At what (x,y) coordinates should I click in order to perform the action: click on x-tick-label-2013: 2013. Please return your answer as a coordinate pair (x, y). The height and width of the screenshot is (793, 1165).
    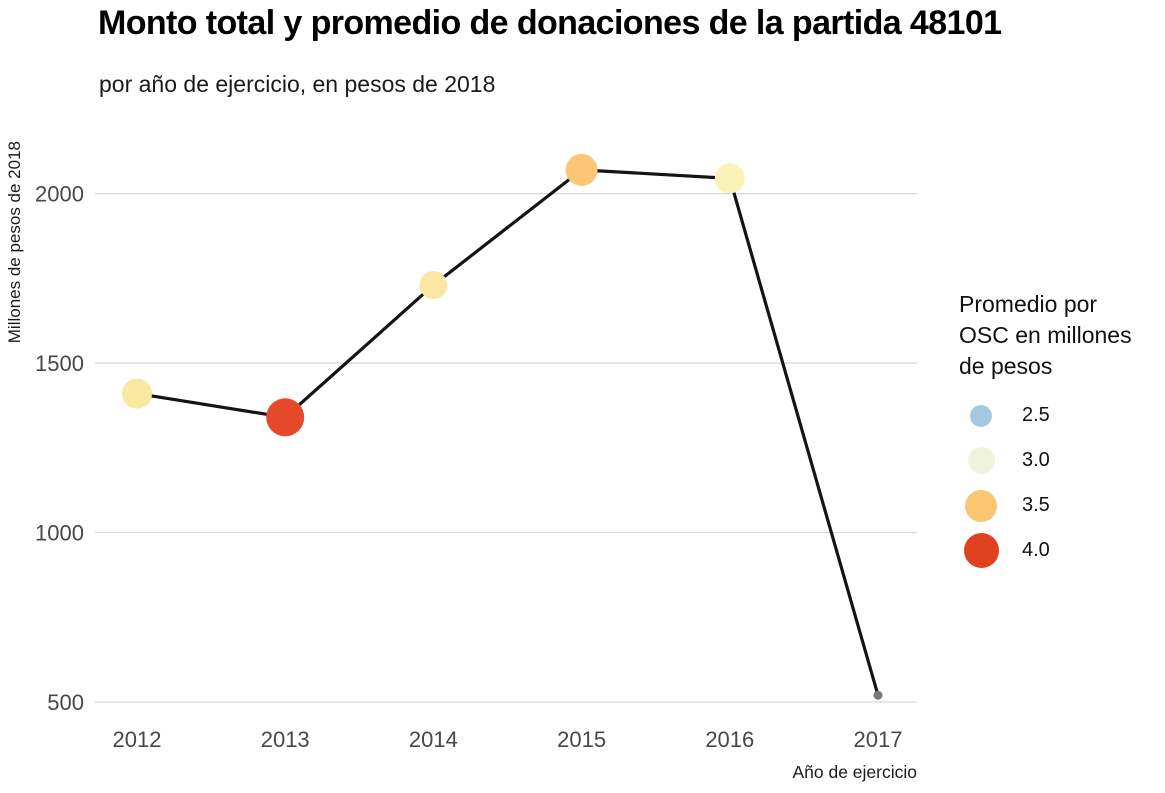
    Looking at the image, I should click on (285, 739).